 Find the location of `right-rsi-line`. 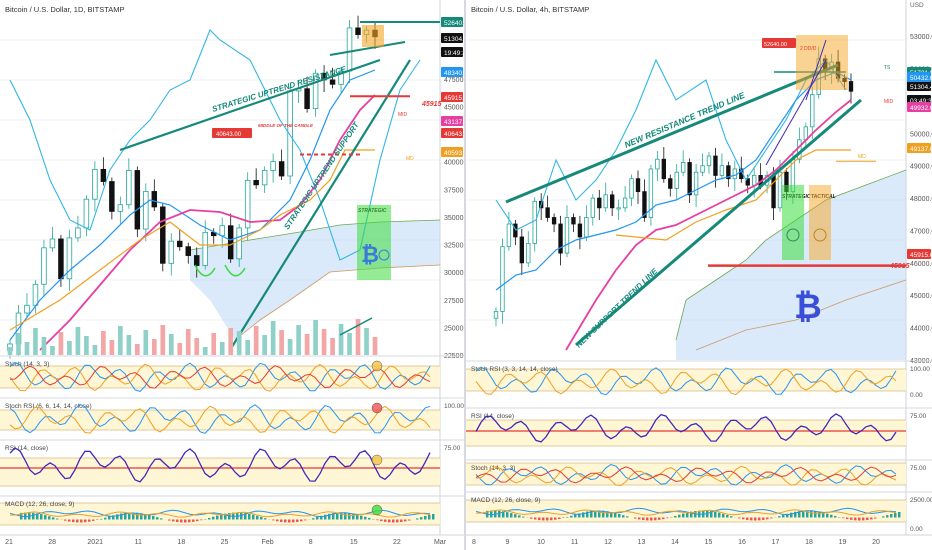

right-rsi-line is located at coordinates (686, 428).